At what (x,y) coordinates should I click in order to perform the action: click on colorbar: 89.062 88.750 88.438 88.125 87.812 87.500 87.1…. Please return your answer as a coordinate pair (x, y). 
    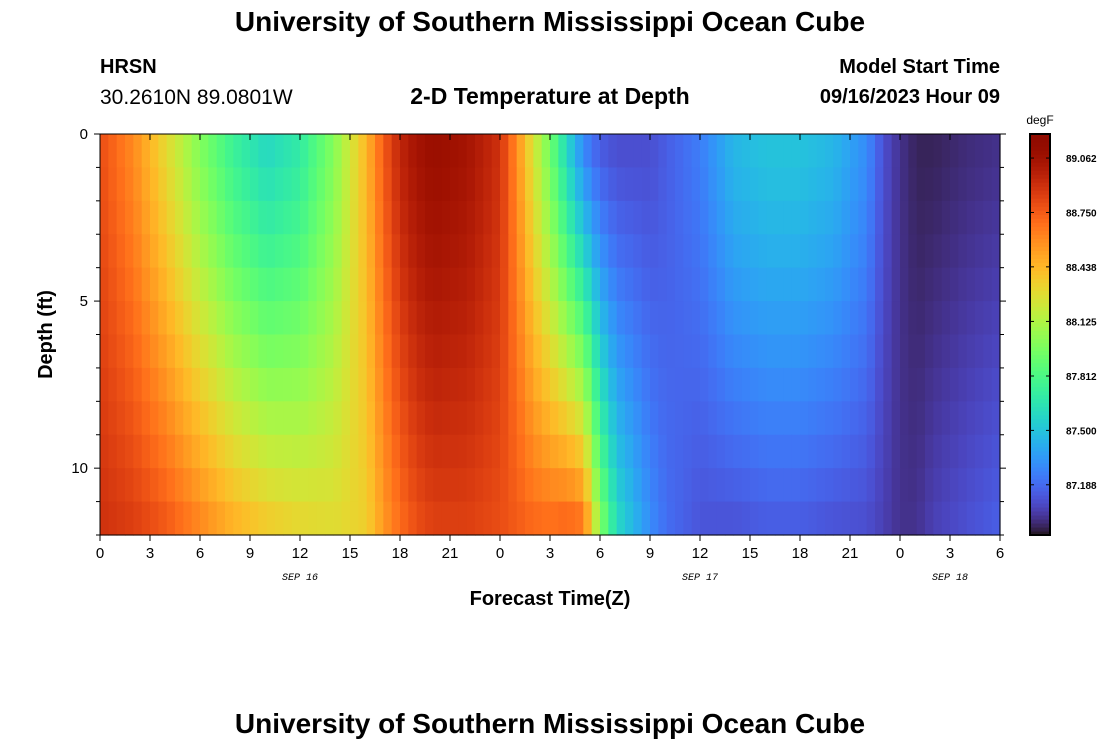
    Looking at the image, I should click on (1061, 324).